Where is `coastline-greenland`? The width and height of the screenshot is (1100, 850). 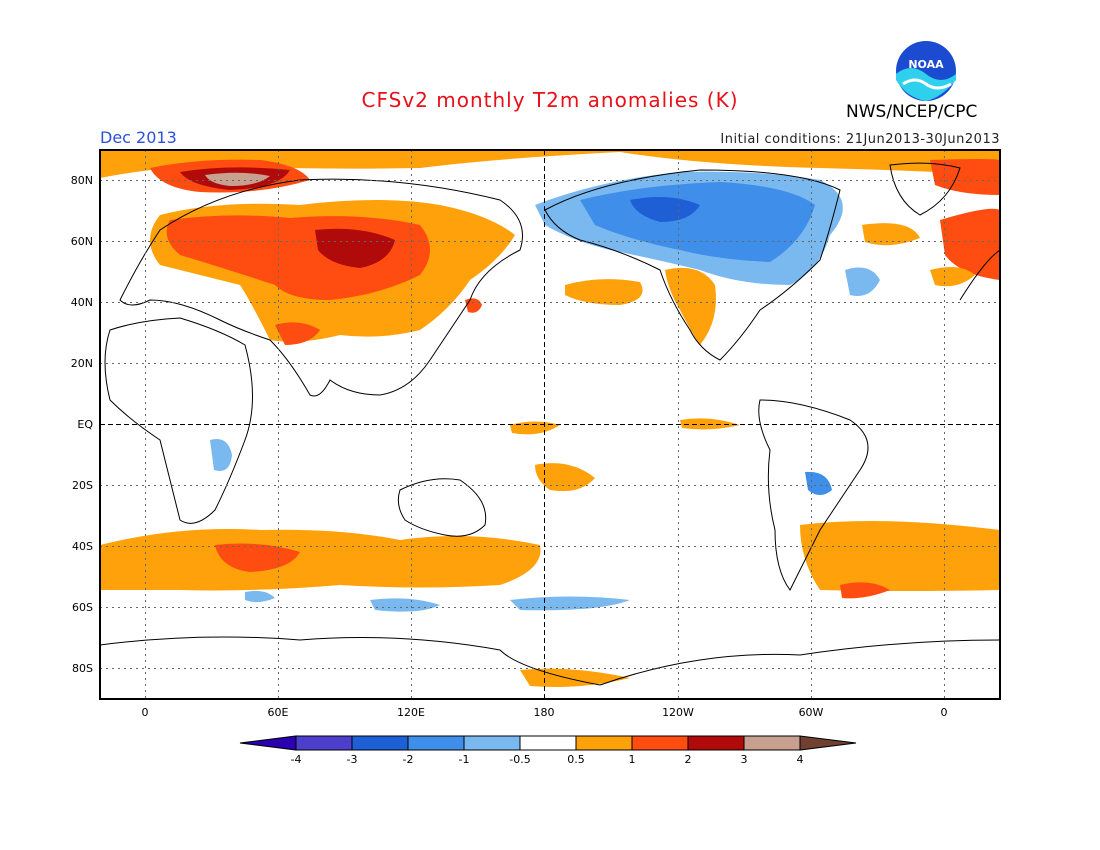
coastline-greenland is located at coordinates (925, 189).